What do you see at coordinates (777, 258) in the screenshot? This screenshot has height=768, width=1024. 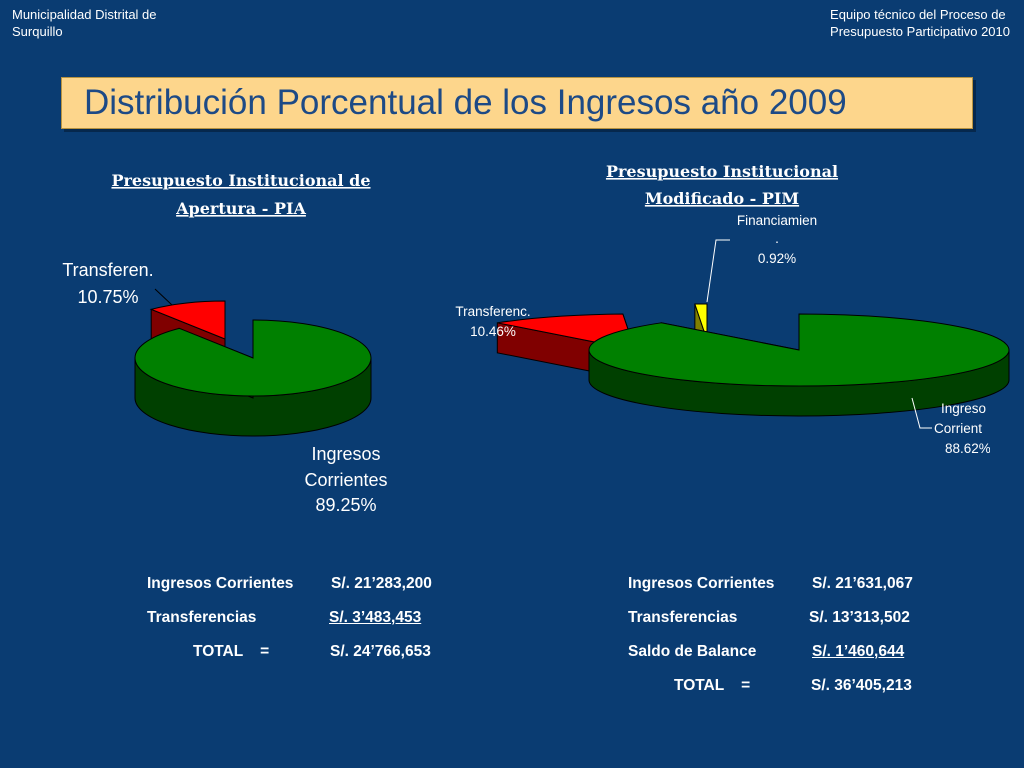 I see `chart2-label-financ-pct: 0.92%` at bounding box center [777, 258].